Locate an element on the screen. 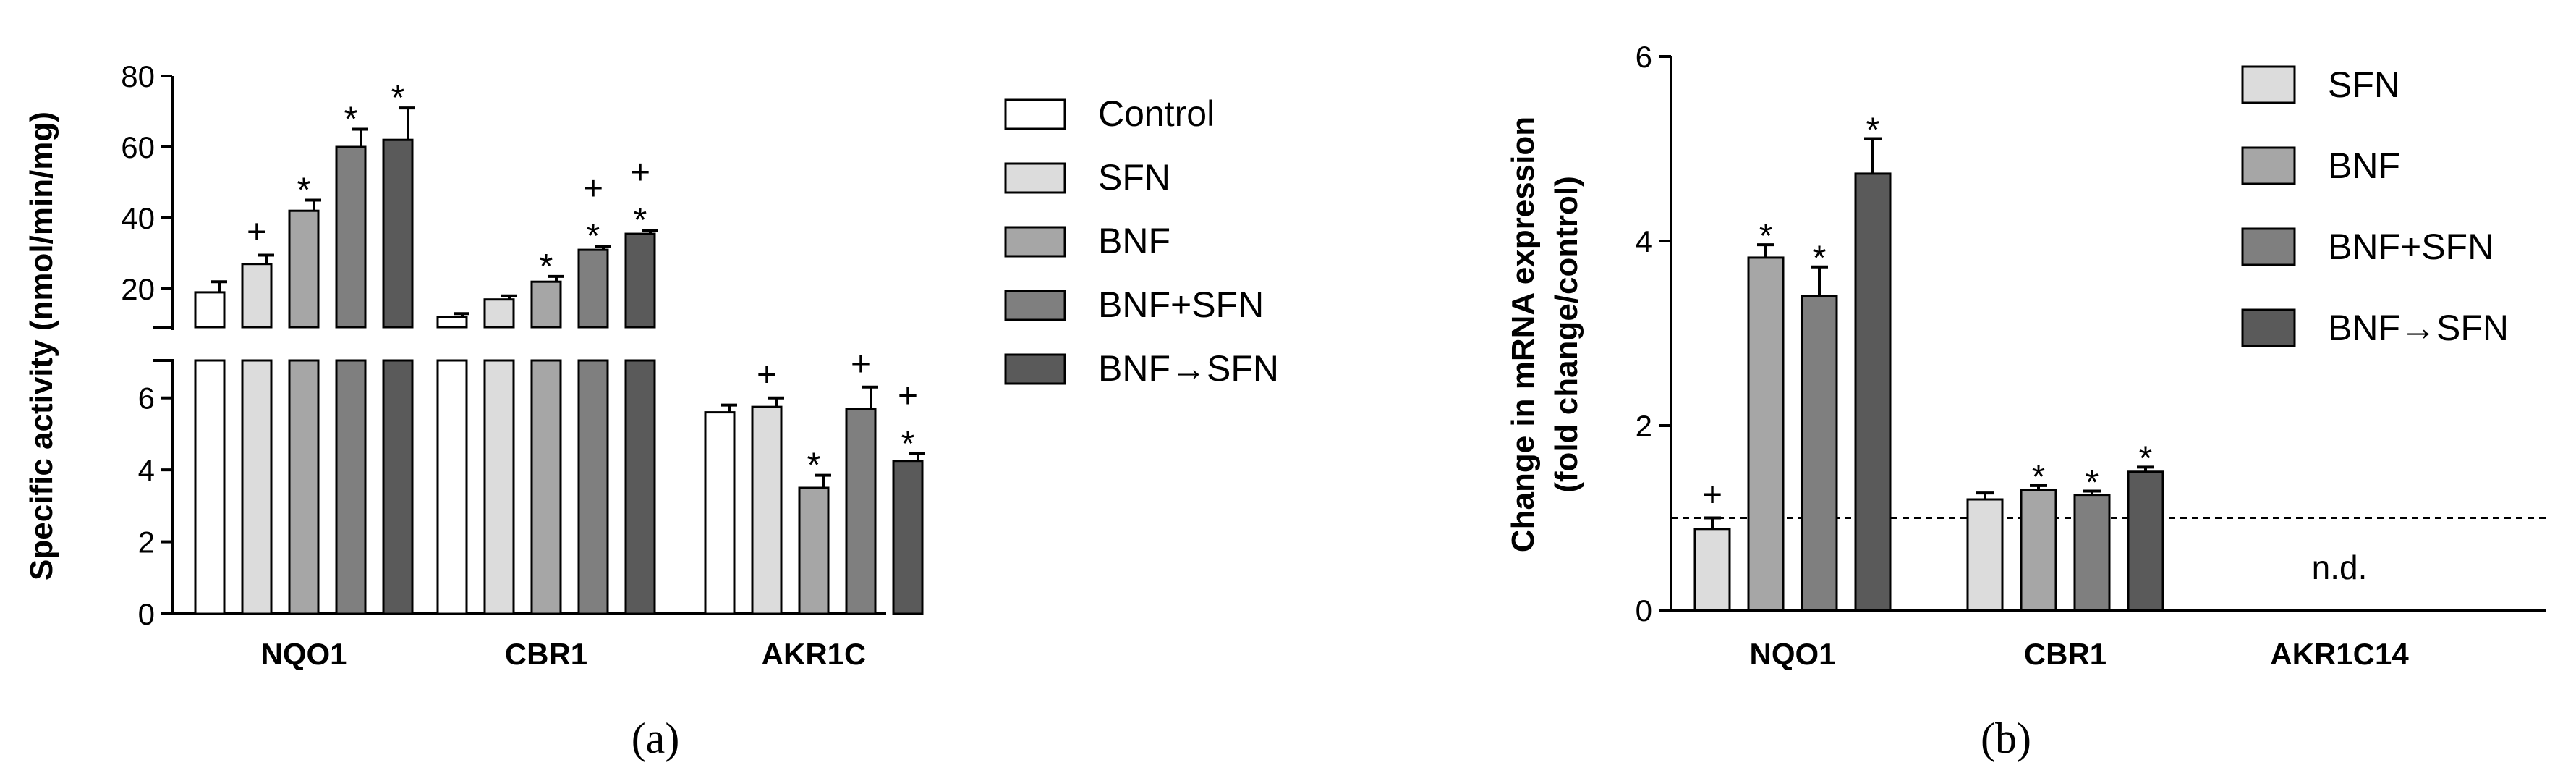 Image resolution: width=2576 pixels, height=781 pixels. legend-swatch-control is located at coordinates (1035, 114).